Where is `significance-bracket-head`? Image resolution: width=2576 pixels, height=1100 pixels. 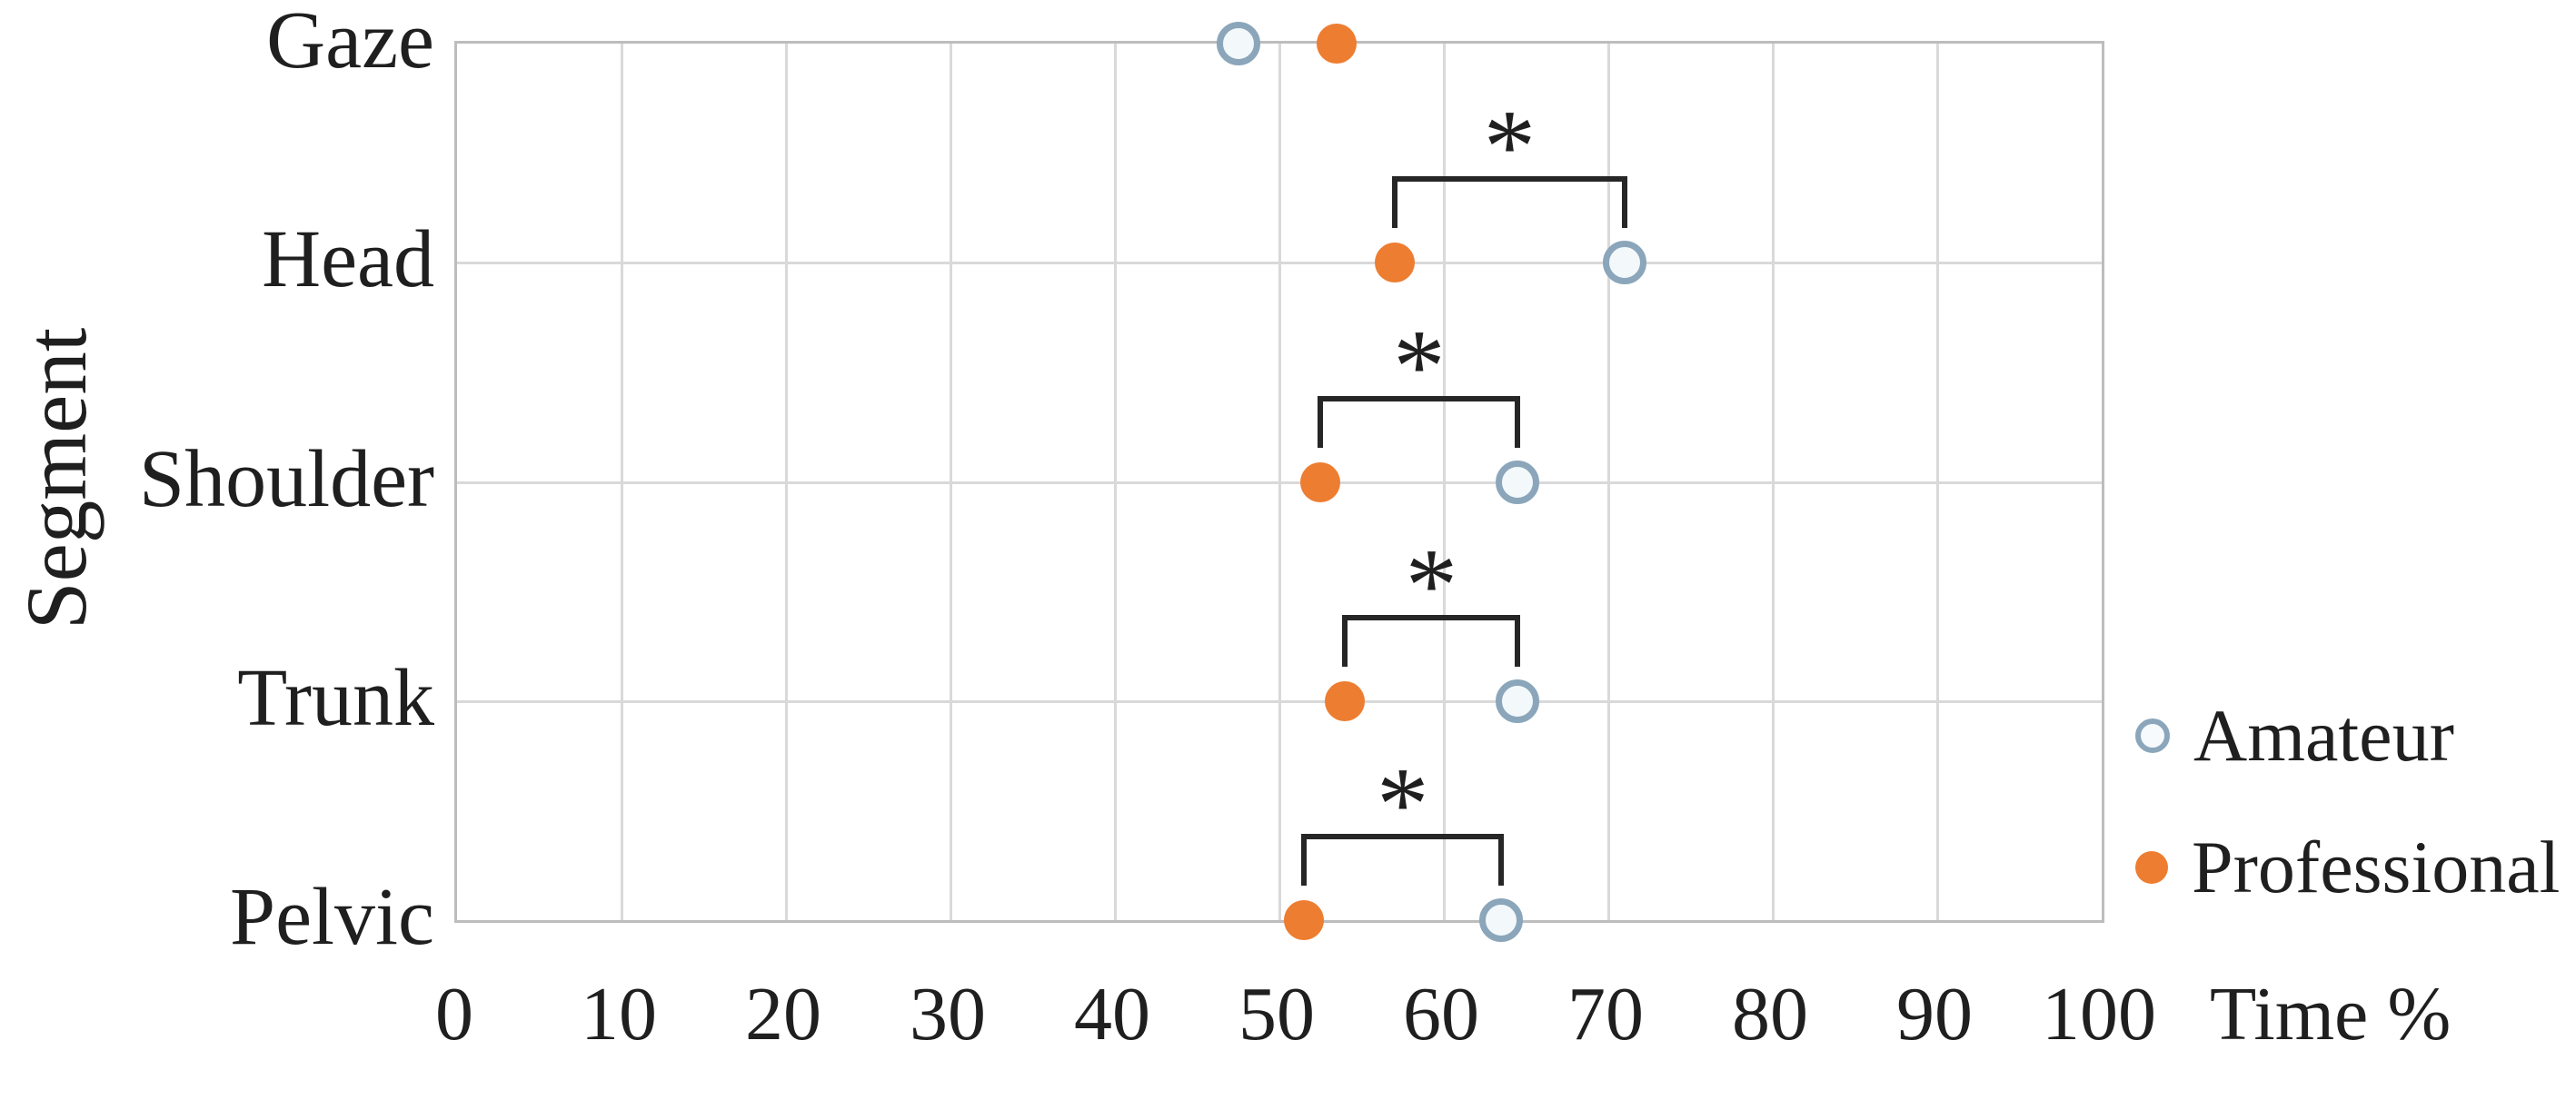
significance-bracket-head is located at coordinates (1510, 202).